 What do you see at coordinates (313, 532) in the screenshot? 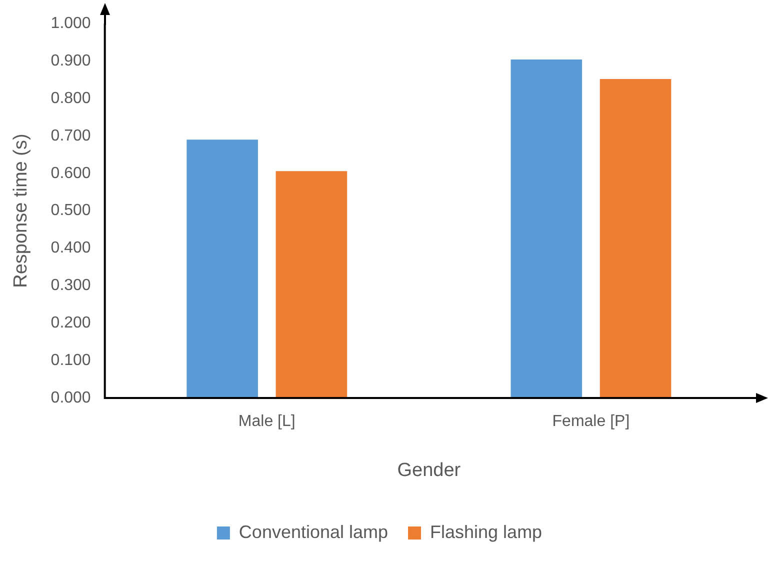
I see `legend-label: Conventional lamp` at bounding box center [313, 532].